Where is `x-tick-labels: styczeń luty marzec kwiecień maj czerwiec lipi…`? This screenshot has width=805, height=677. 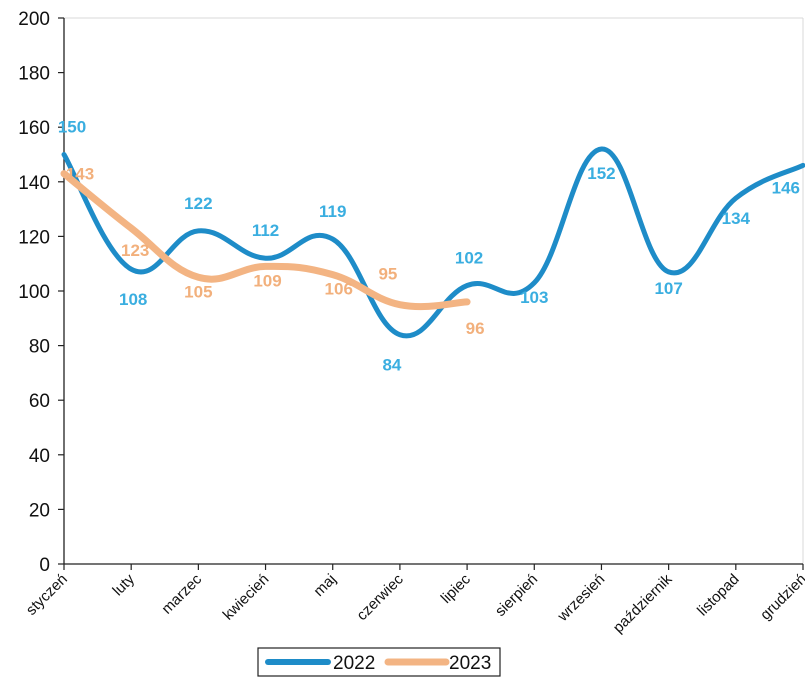 x-tick-labels: styczeń luty marzec kwiecień maj czerwiec lipi… is located at coordinates (414, 603).